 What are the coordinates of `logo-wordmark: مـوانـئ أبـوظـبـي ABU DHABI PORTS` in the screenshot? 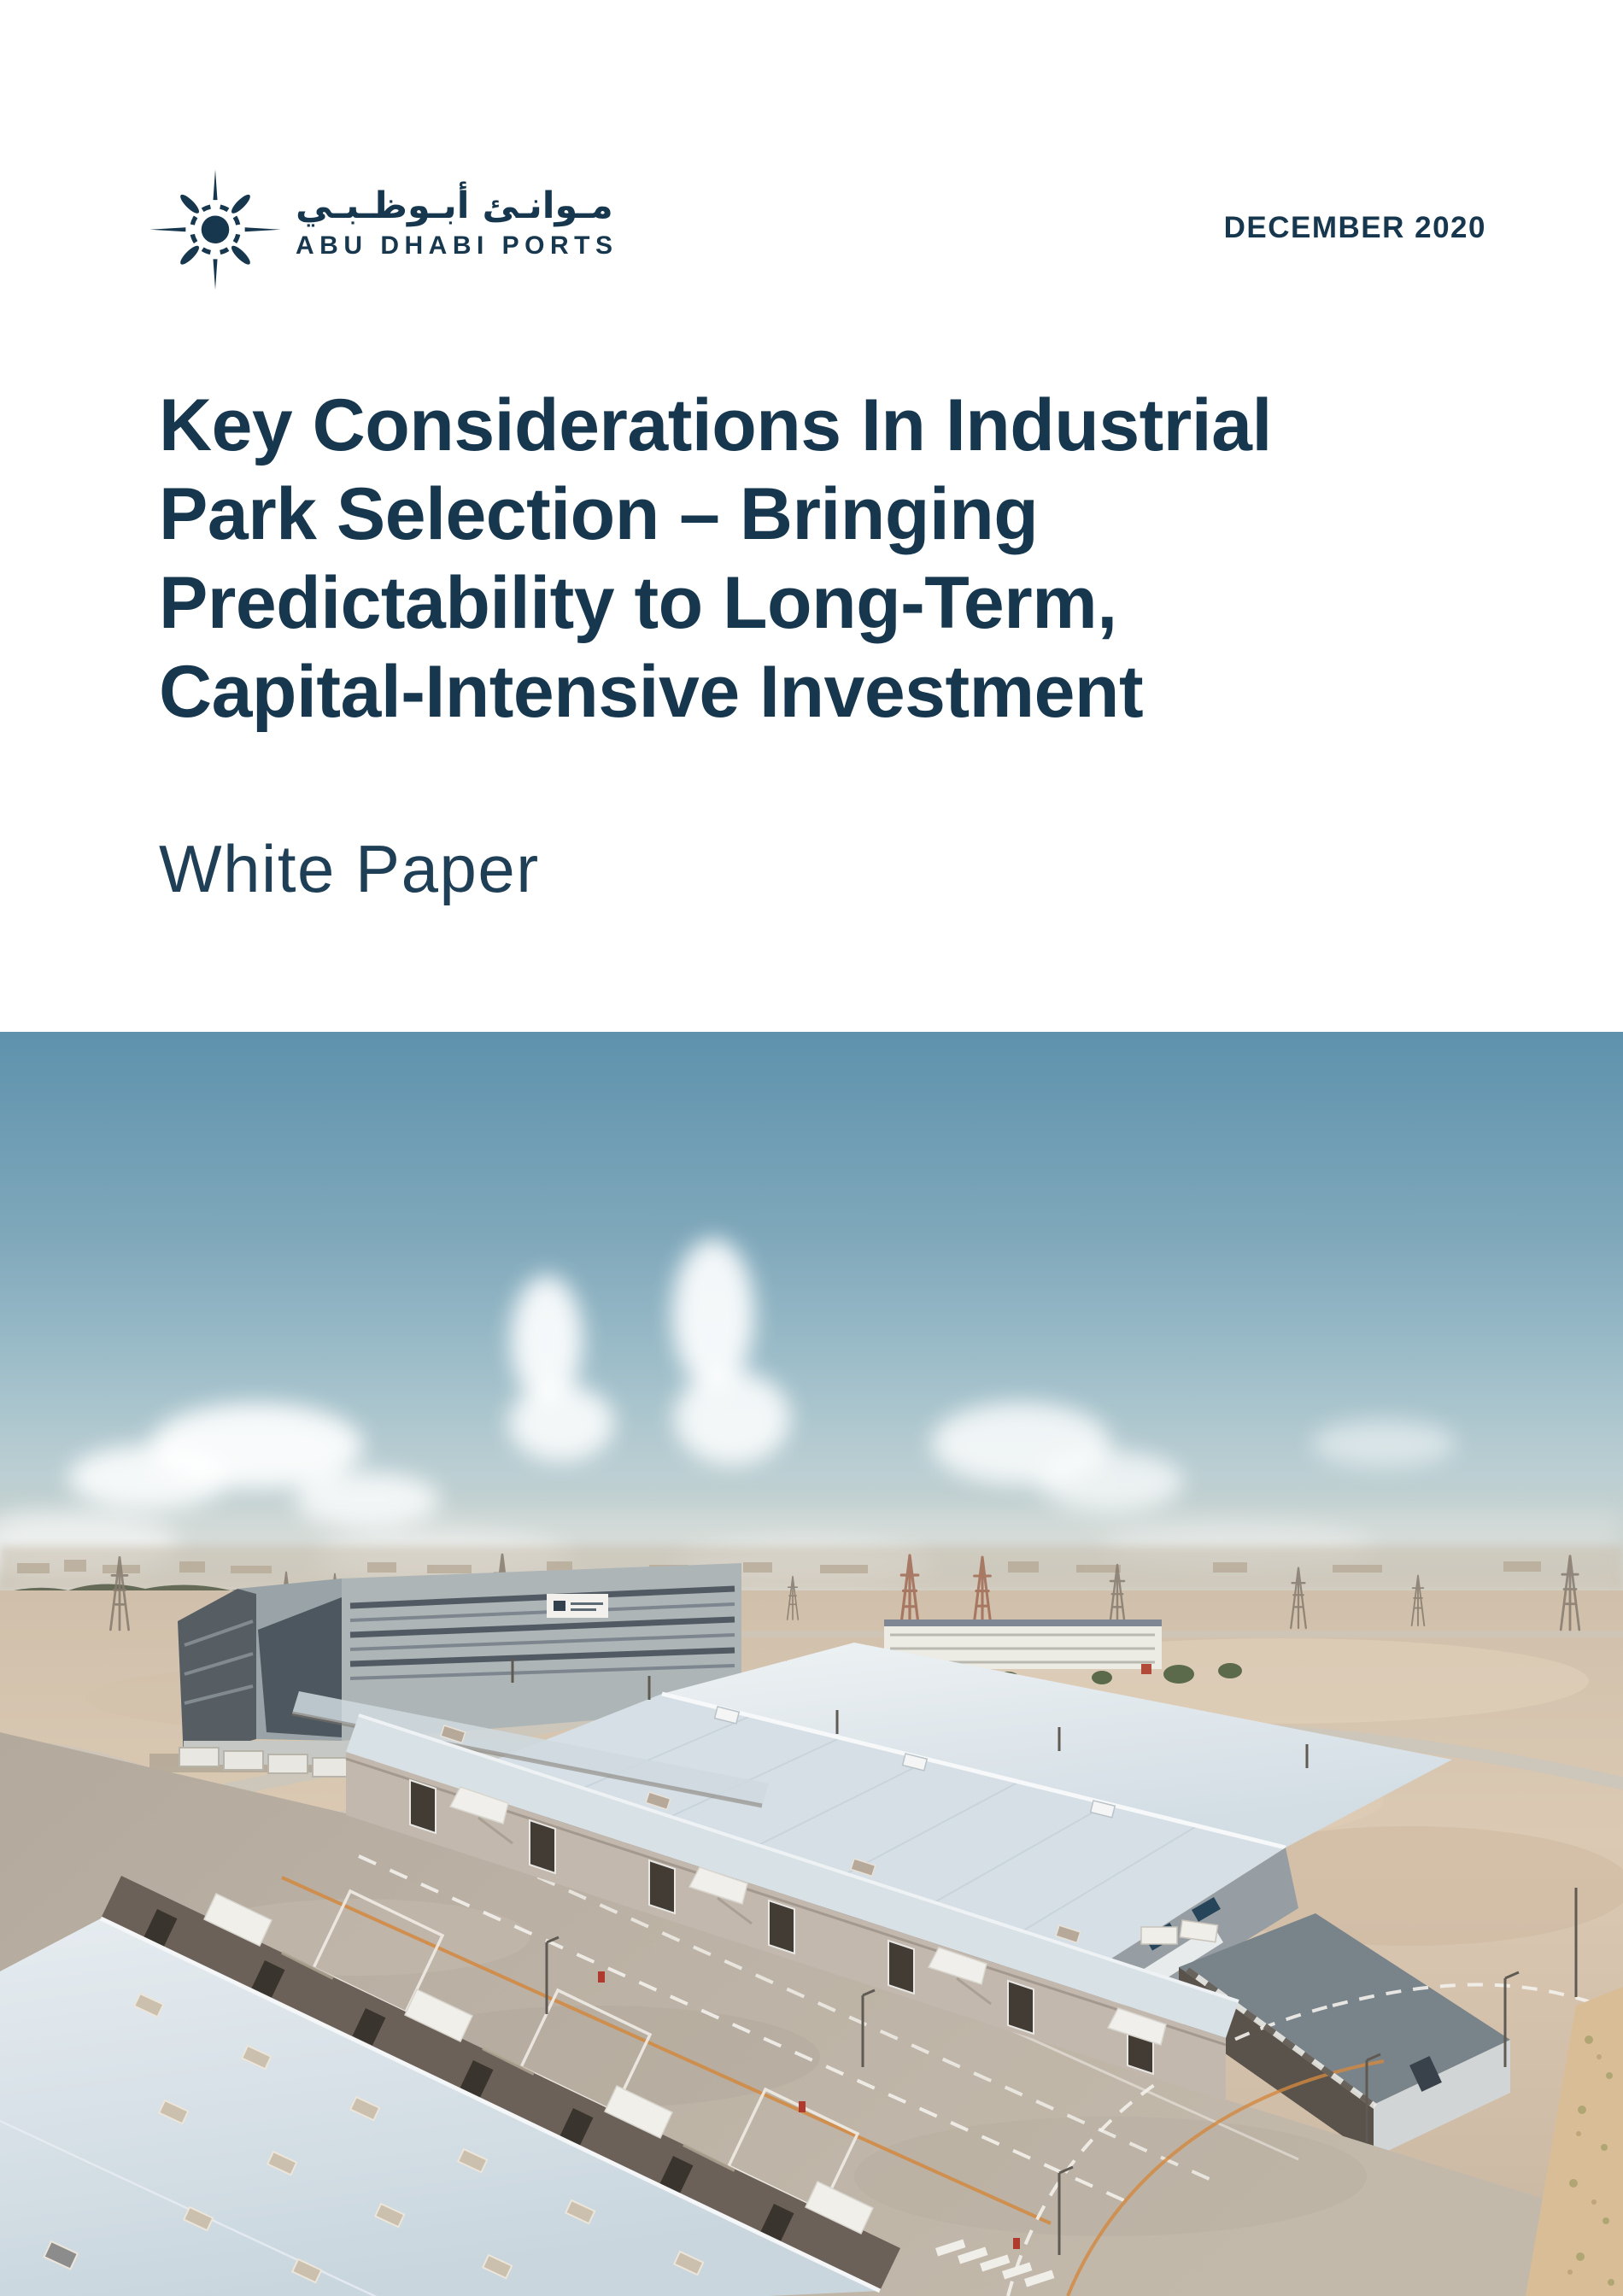 It's located at (492, 222).